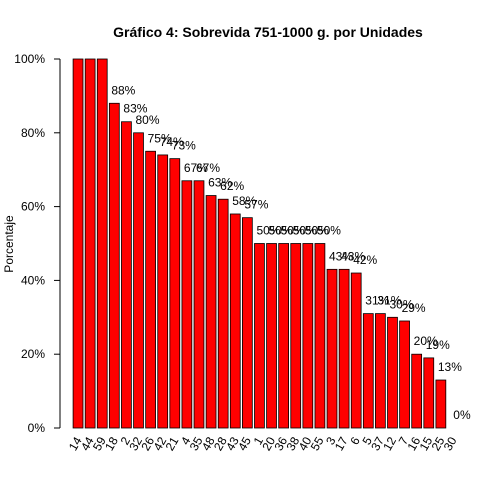  What do you see at coordinates (244, 443) in the screenshot?
I see `x-tick-label: 45` at bounding box center [244, 443].